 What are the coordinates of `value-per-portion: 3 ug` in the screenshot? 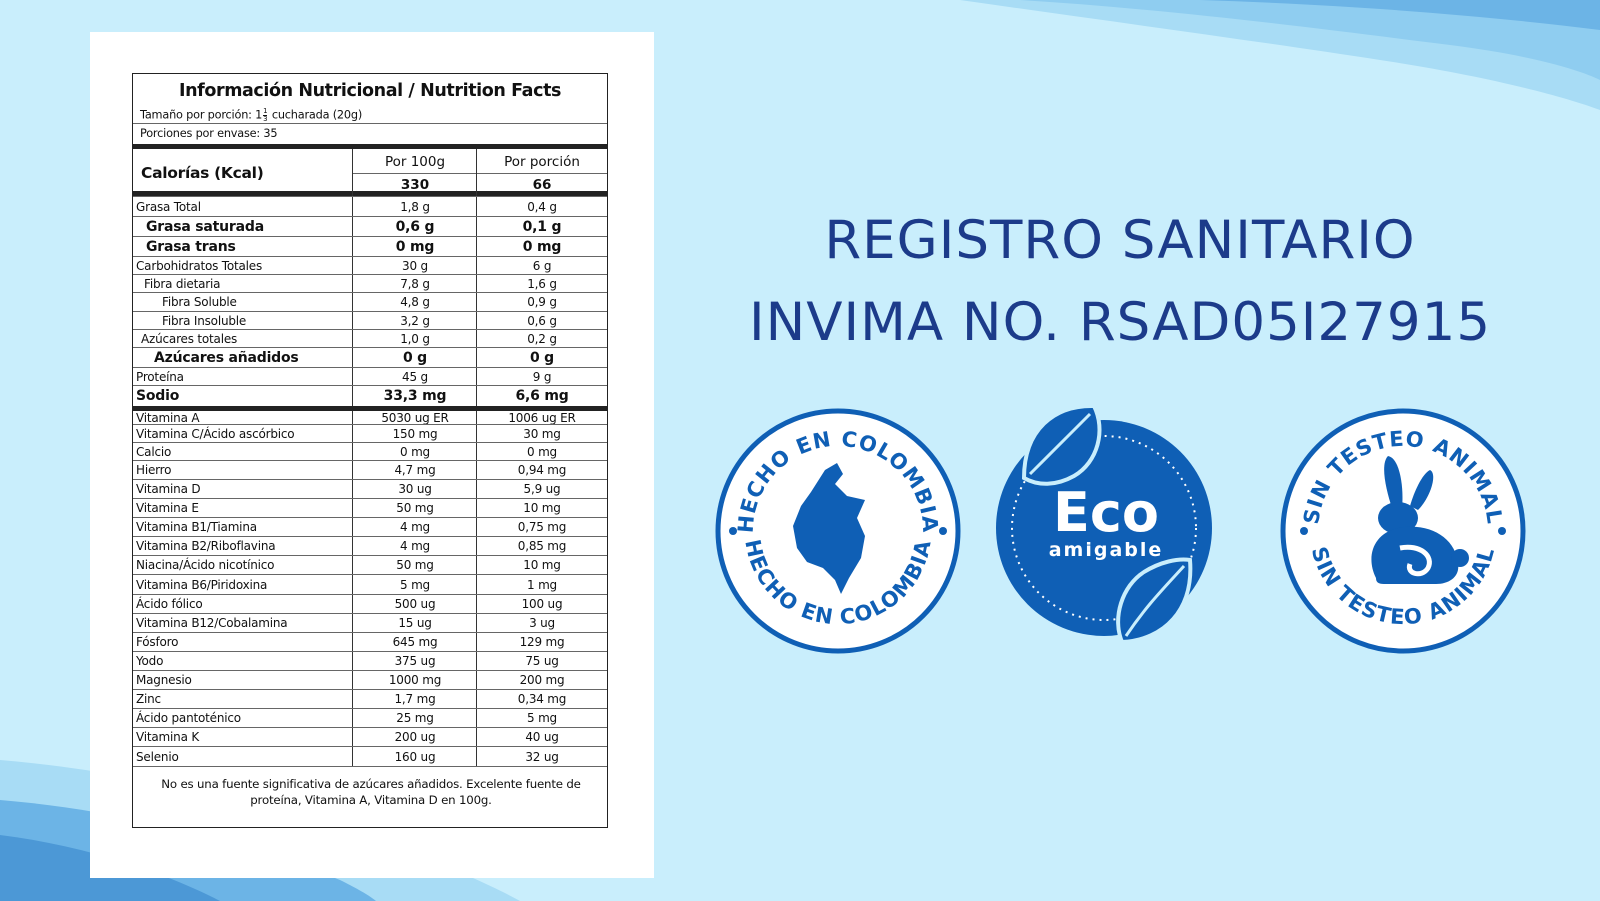 It's located at (542, 623).